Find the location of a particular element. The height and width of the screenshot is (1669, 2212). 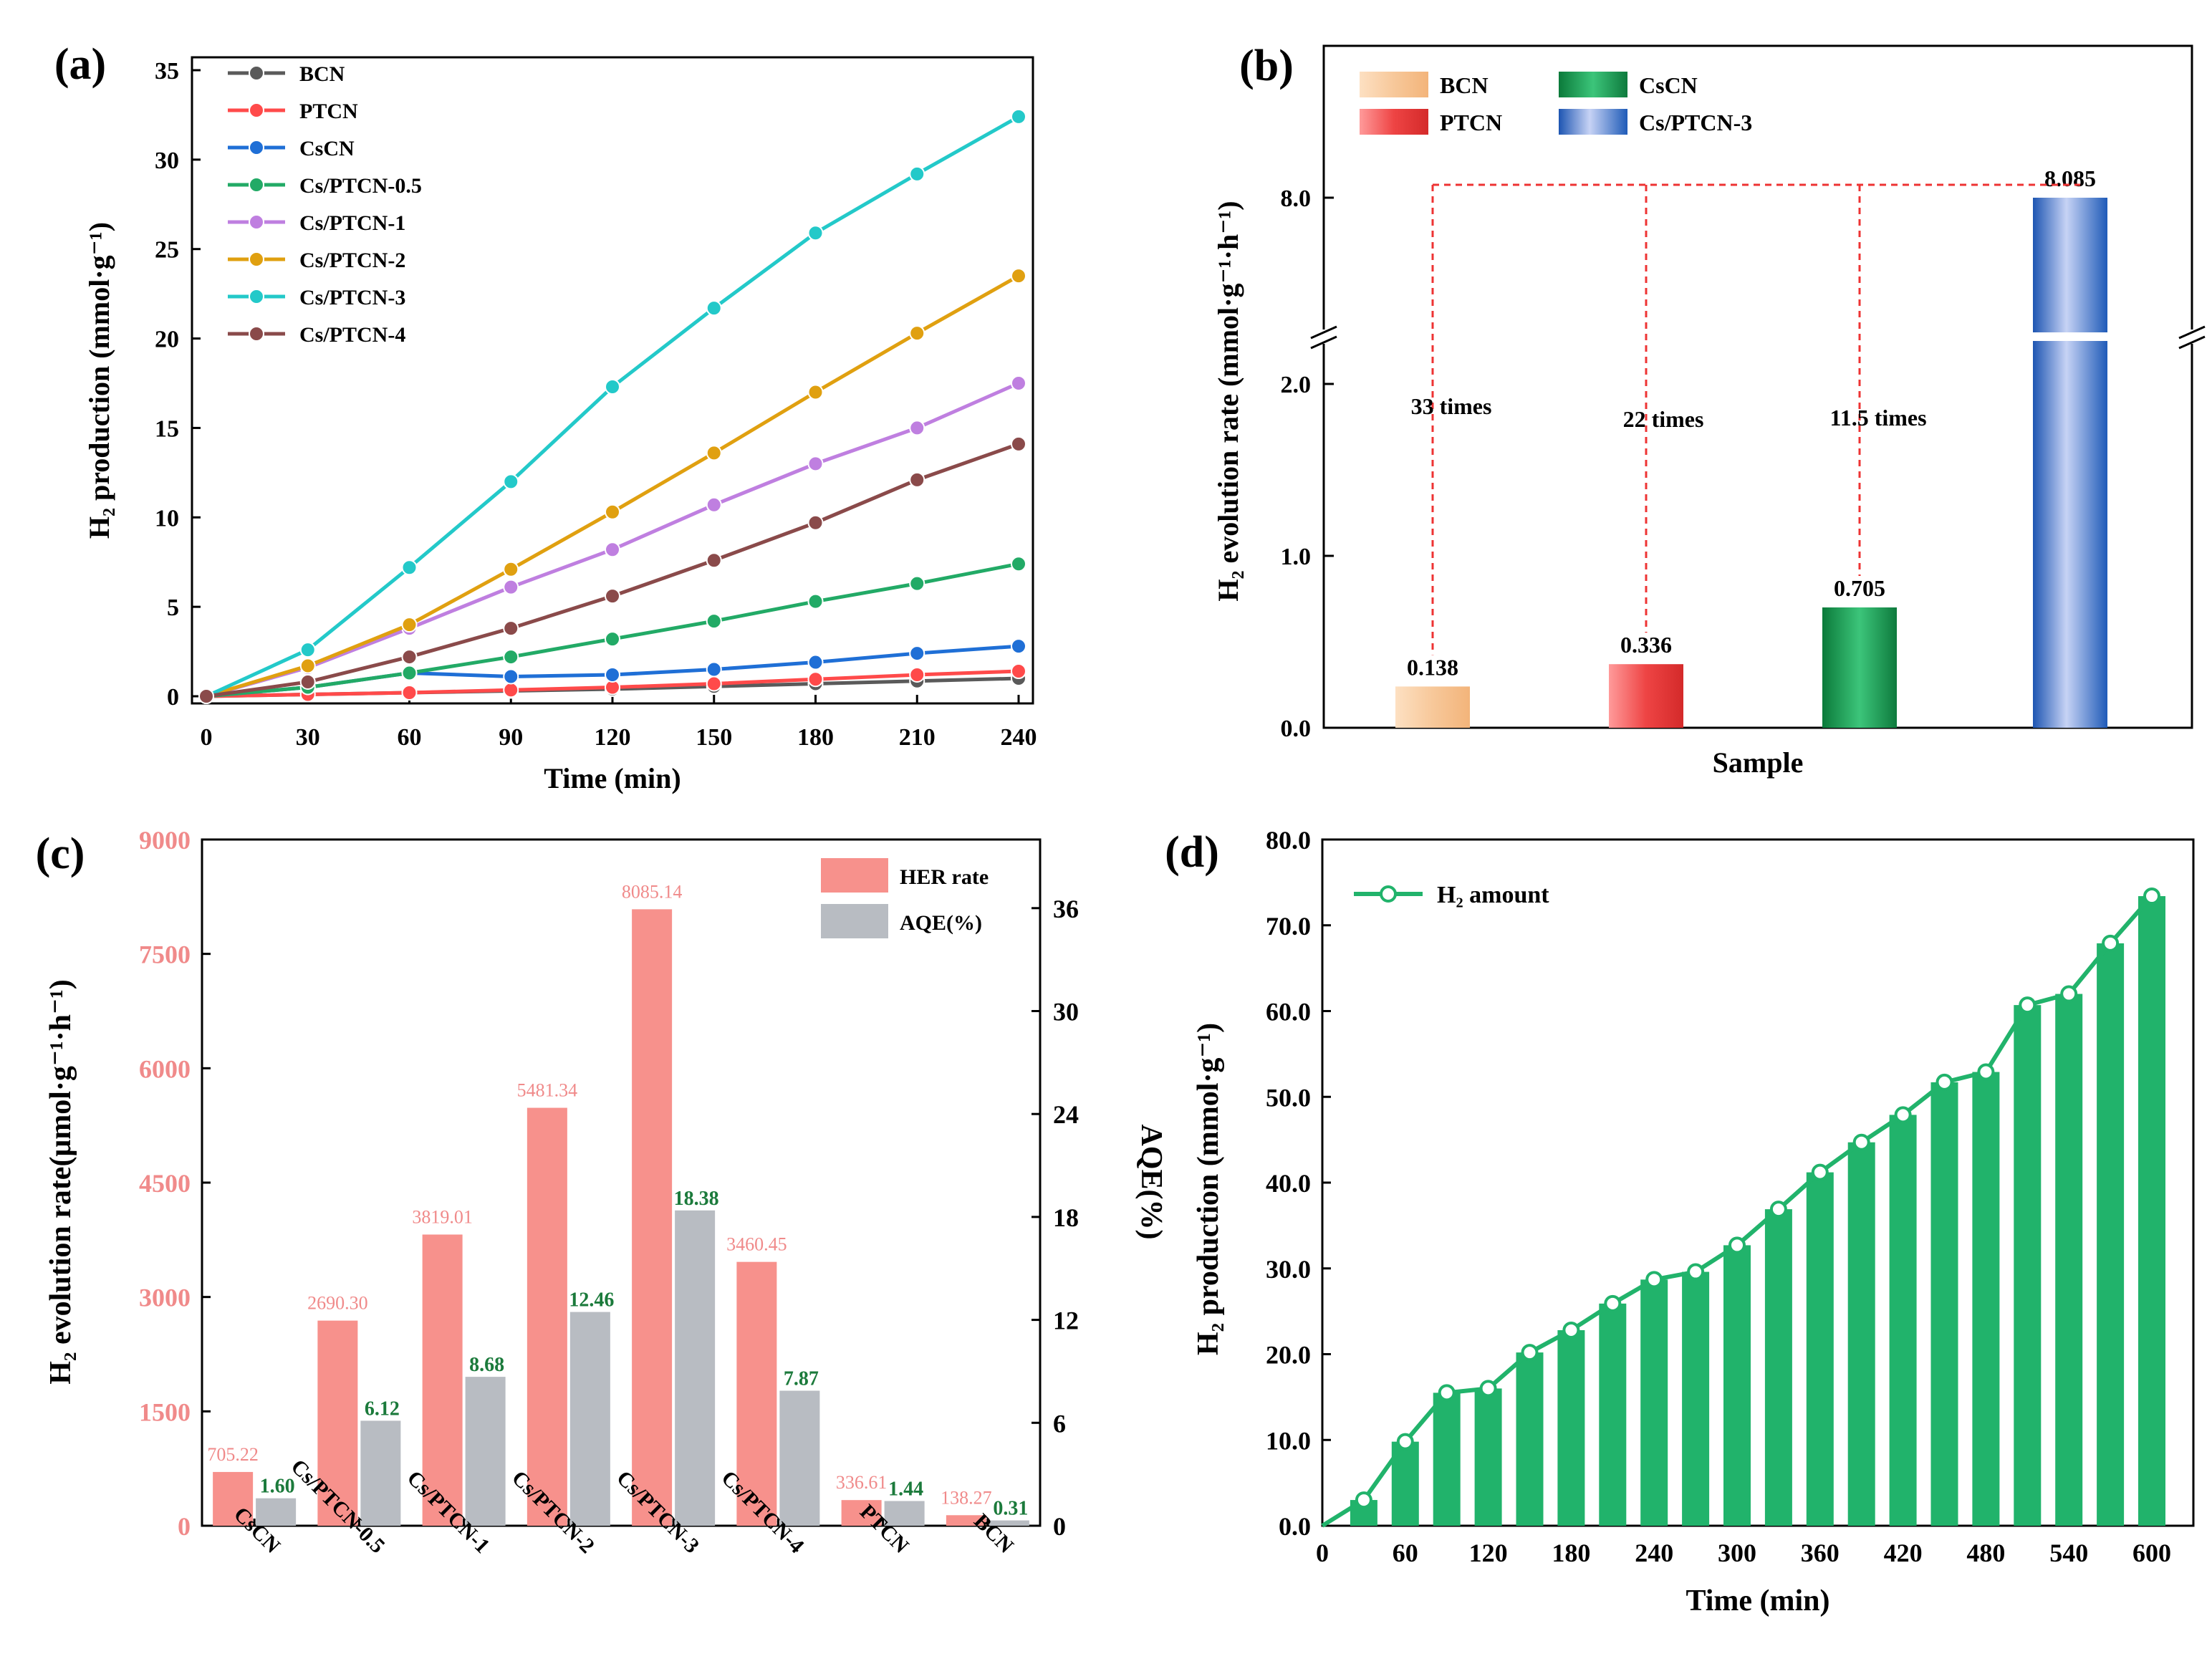

panel-c-her-label: 138.27 is located at coordinates (966, 1497).